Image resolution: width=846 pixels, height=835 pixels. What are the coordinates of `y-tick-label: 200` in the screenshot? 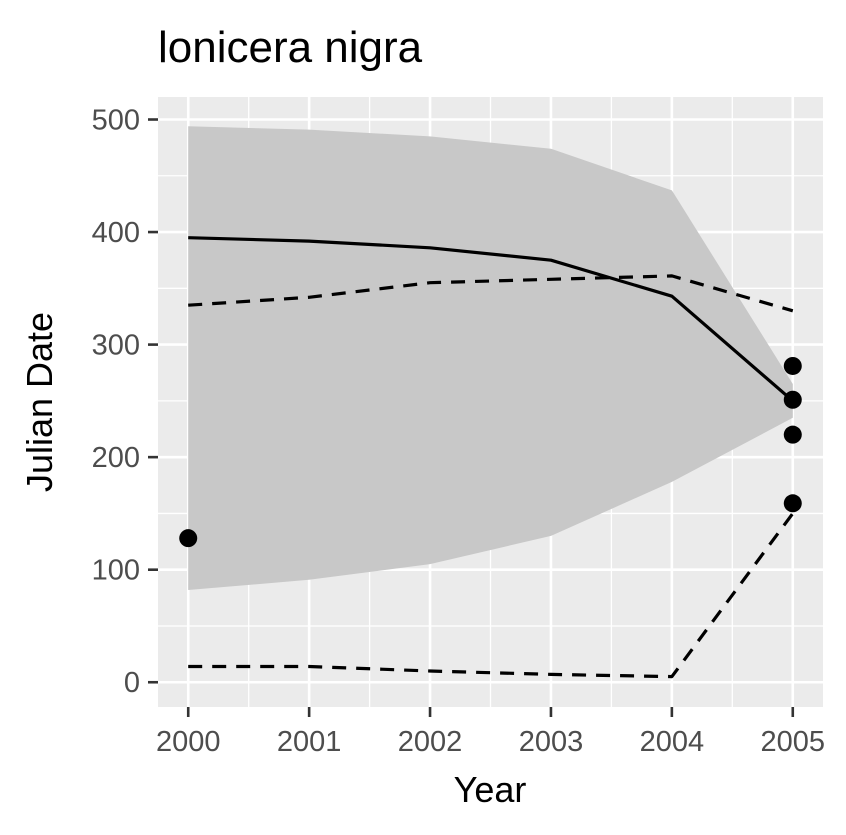 It's located at (116, 458).